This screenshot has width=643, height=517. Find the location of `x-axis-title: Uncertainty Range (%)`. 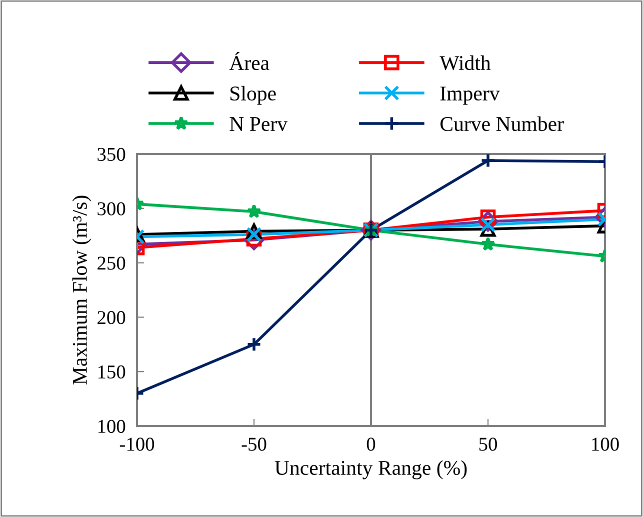

x-axis-title: Uncertainty Range (%) is located at coordinates (370, 470).